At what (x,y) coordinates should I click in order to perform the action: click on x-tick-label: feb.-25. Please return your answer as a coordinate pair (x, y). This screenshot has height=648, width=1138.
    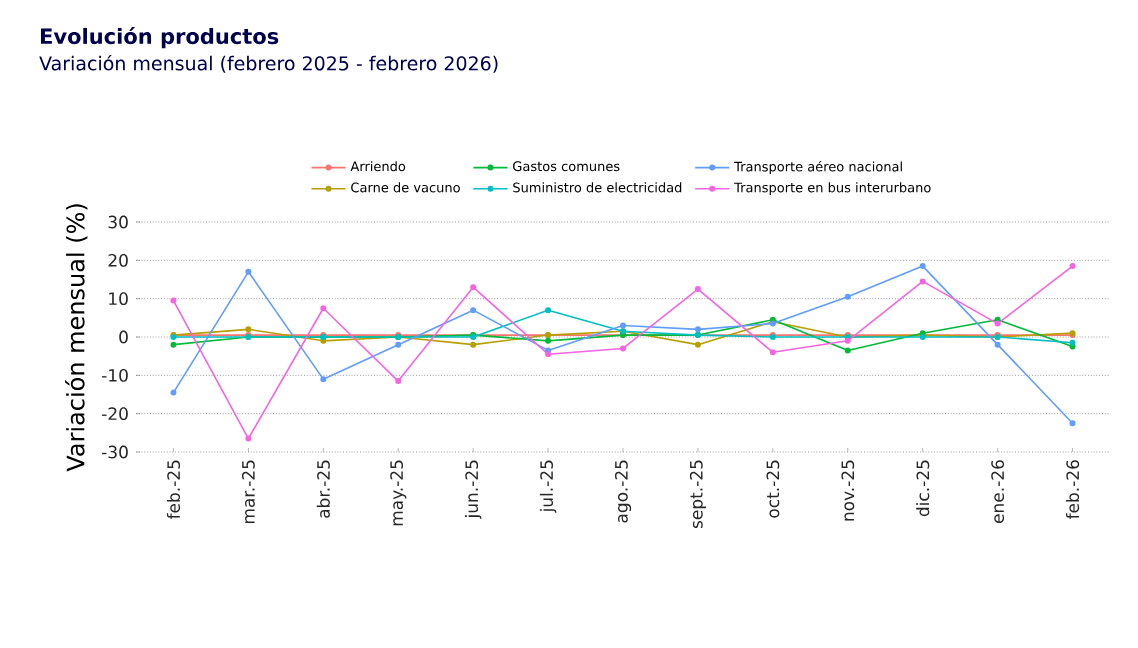
    Looking at the image, I should click on (173, 490).